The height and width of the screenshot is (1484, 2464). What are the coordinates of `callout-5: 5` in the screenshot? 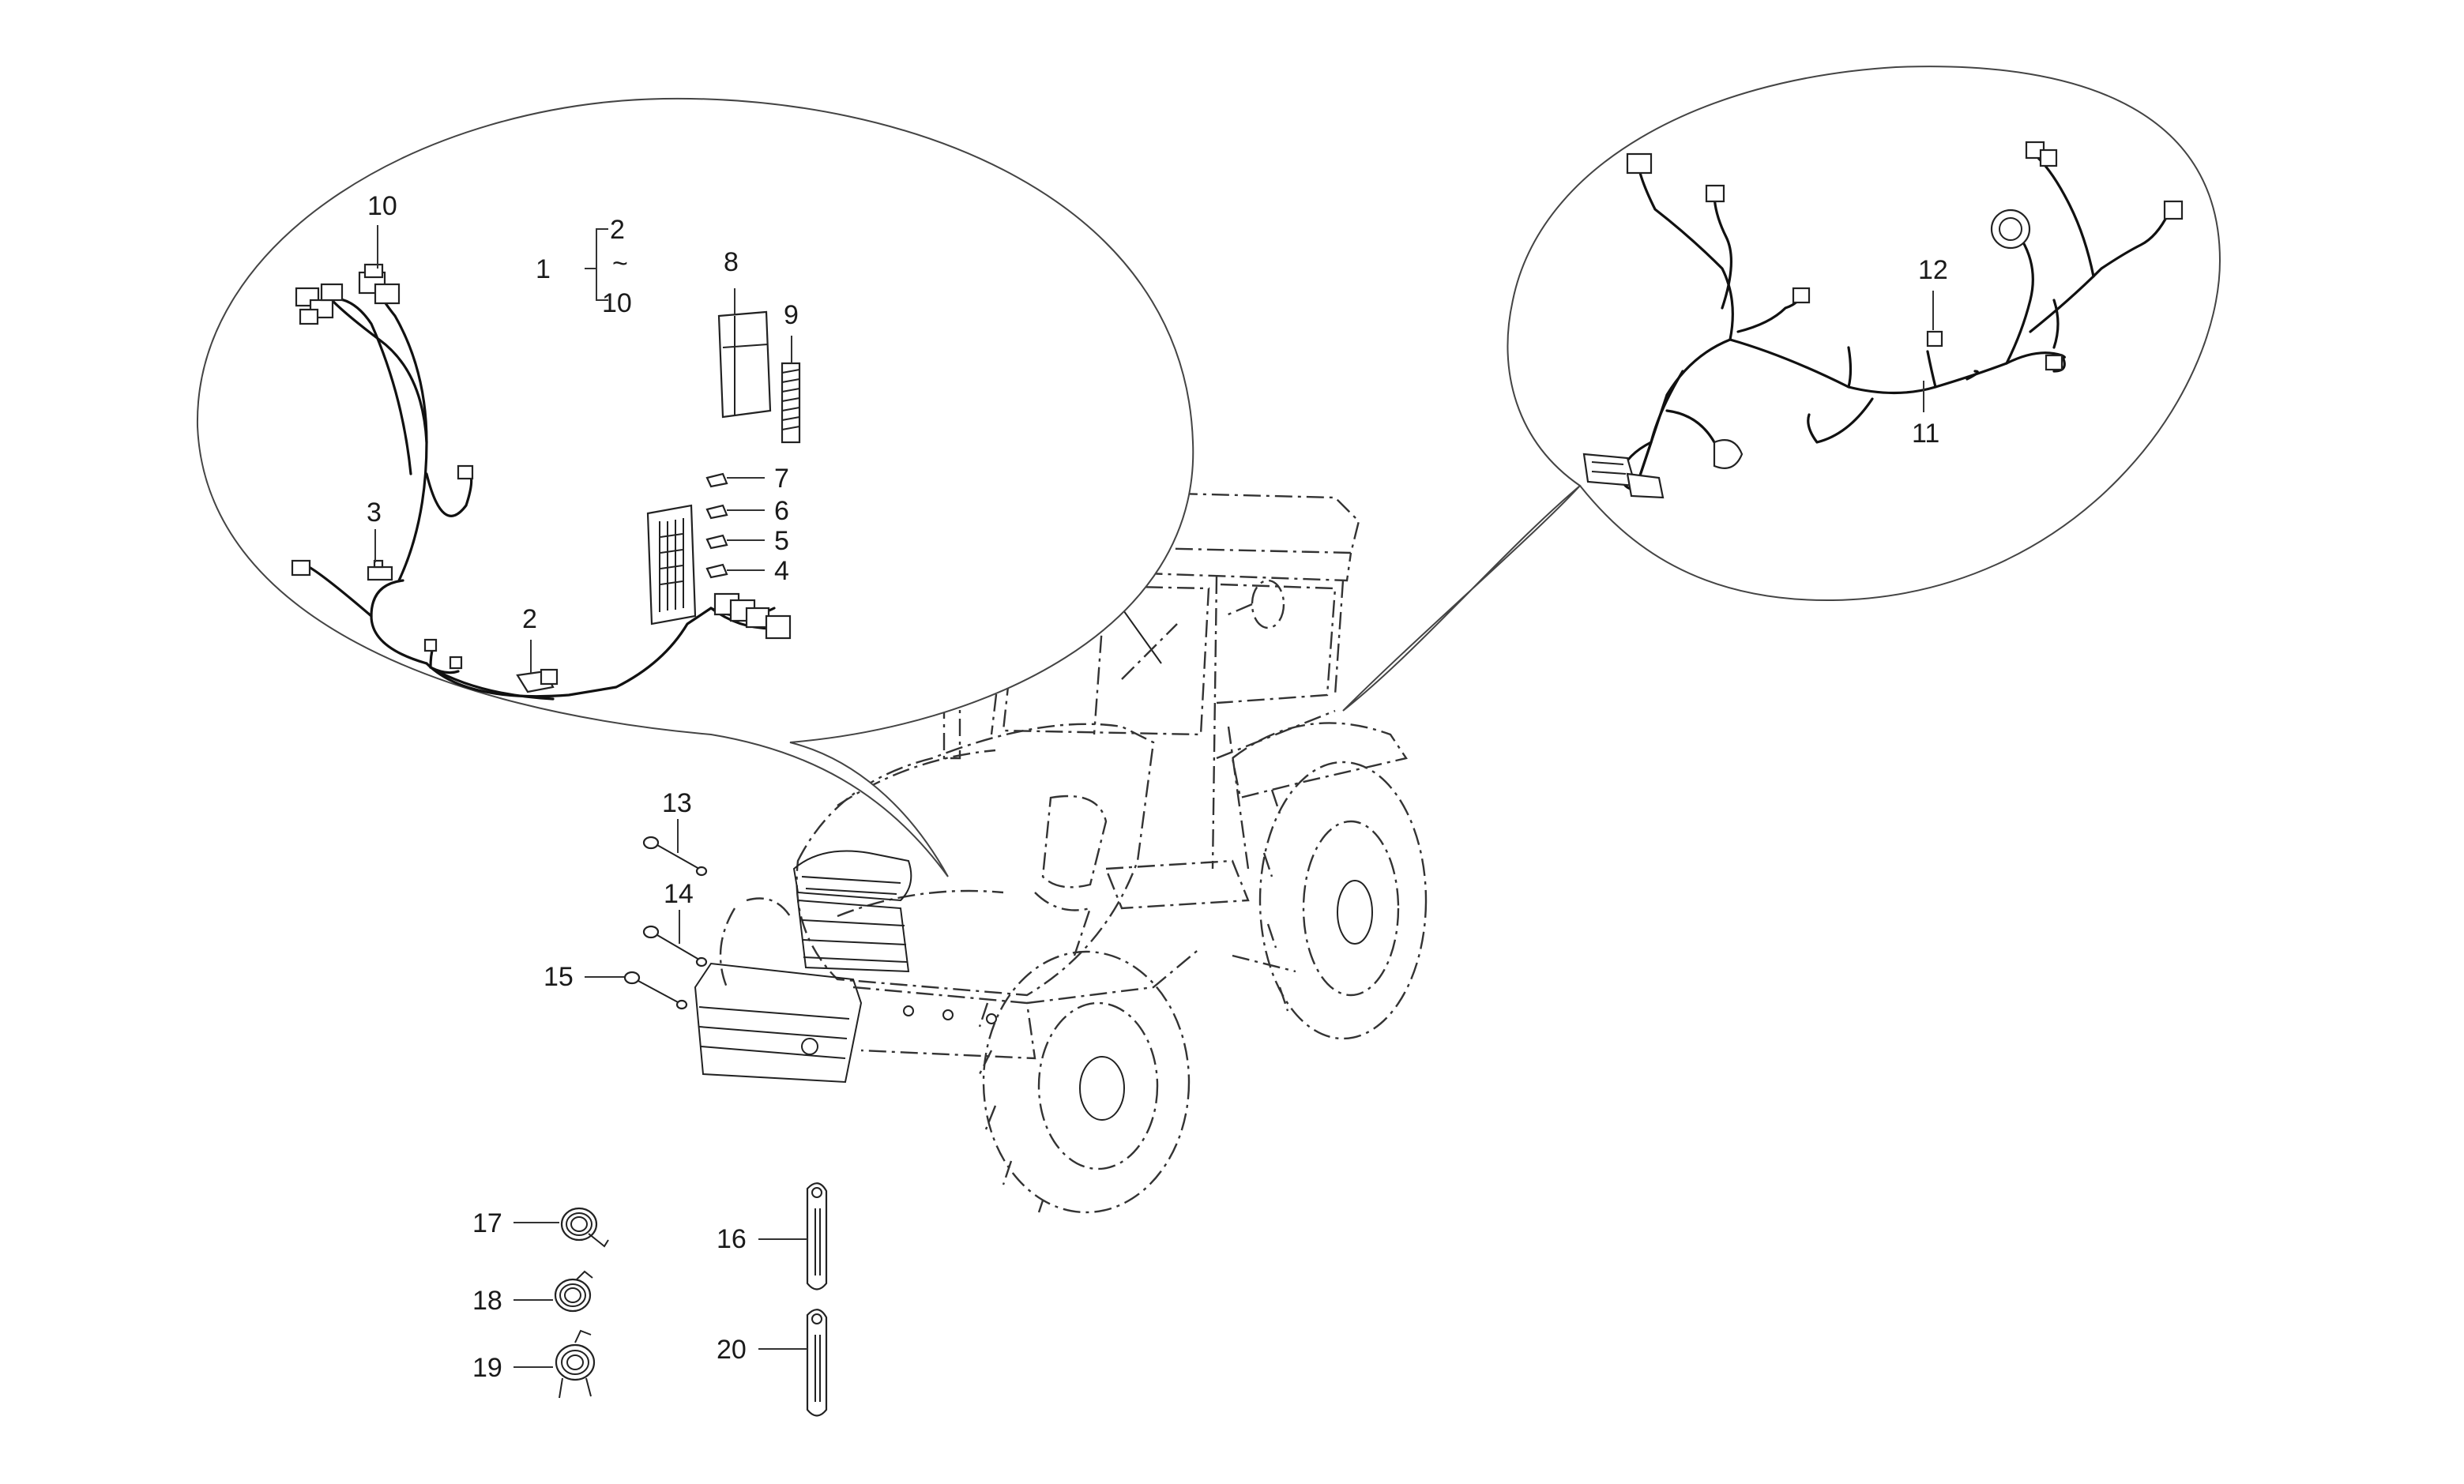 It's located at (781, 541).